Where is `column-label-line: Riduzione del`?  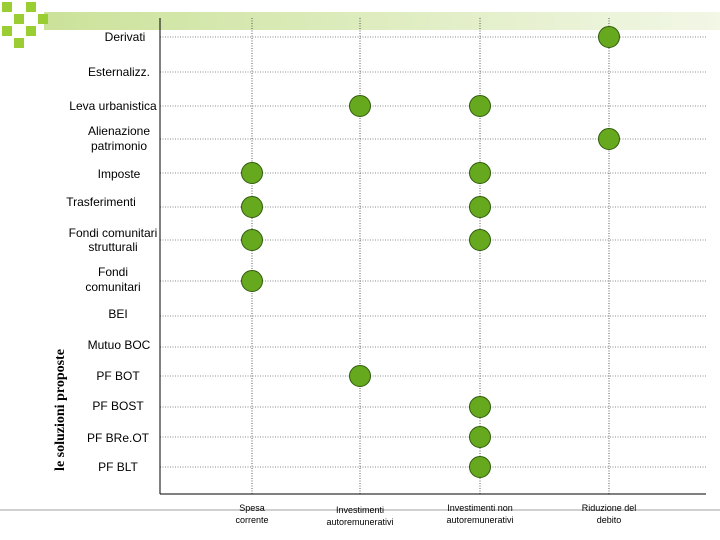
column-label-line: Riduzione del is located at coordinates (609, 508).